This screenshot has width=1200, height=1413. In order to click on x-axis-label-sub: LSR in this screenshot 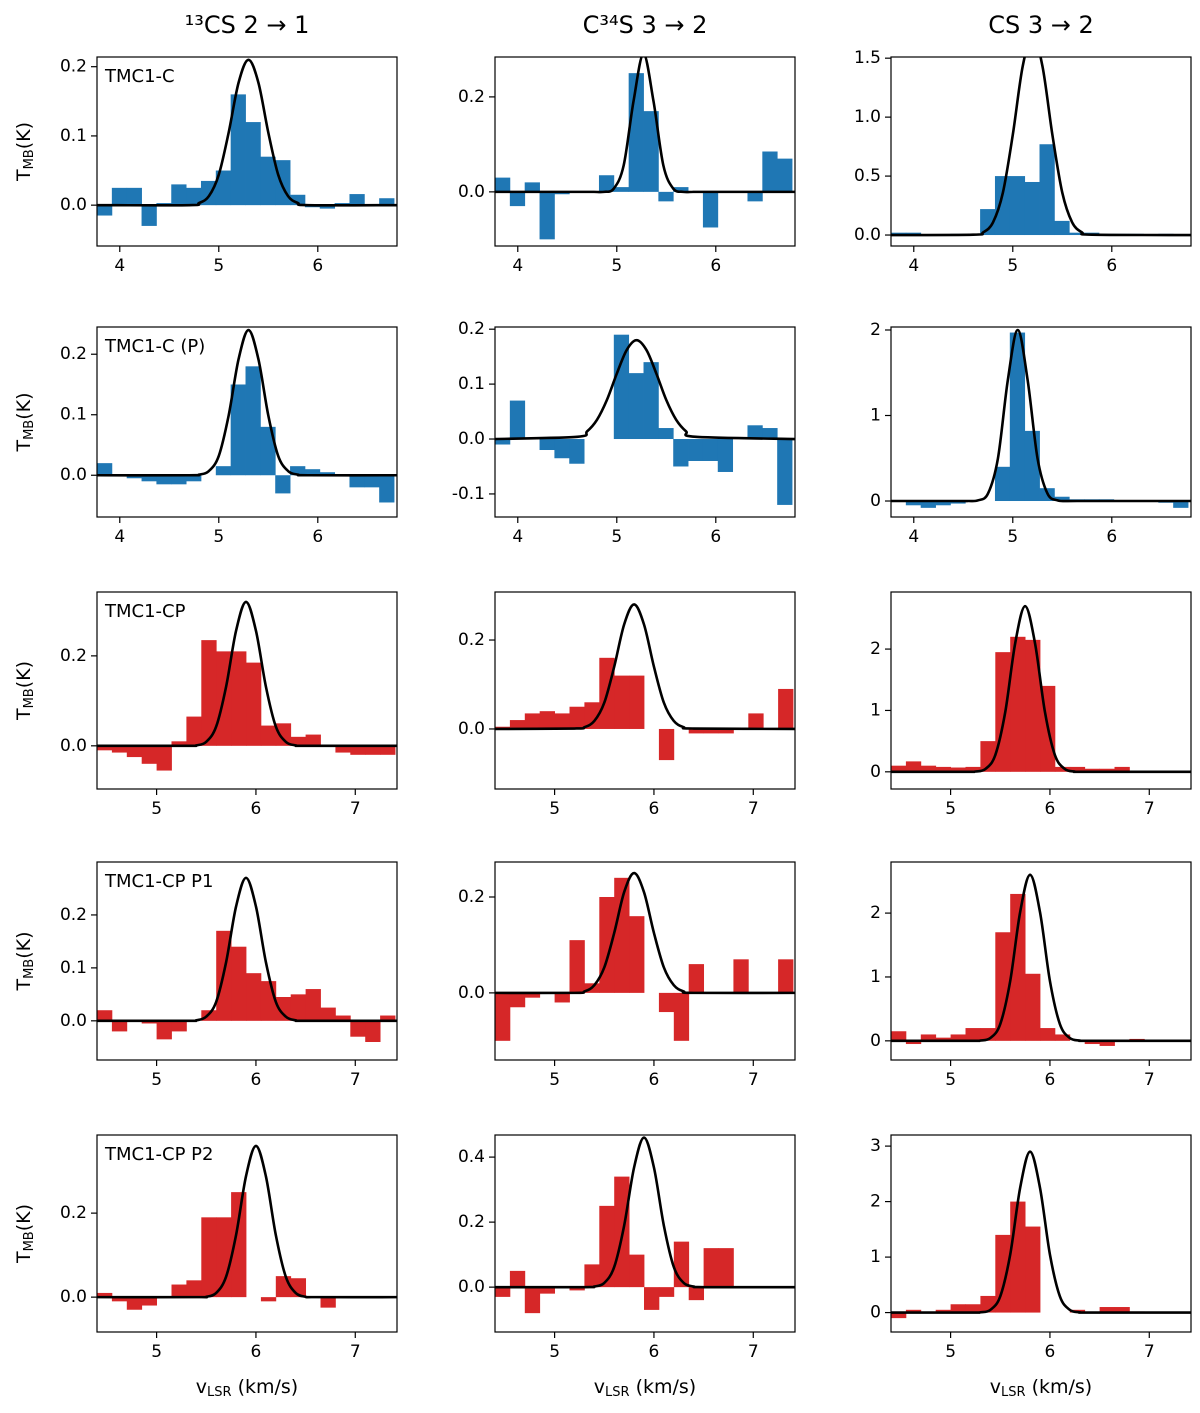, I will do `click(219, 1392)`.